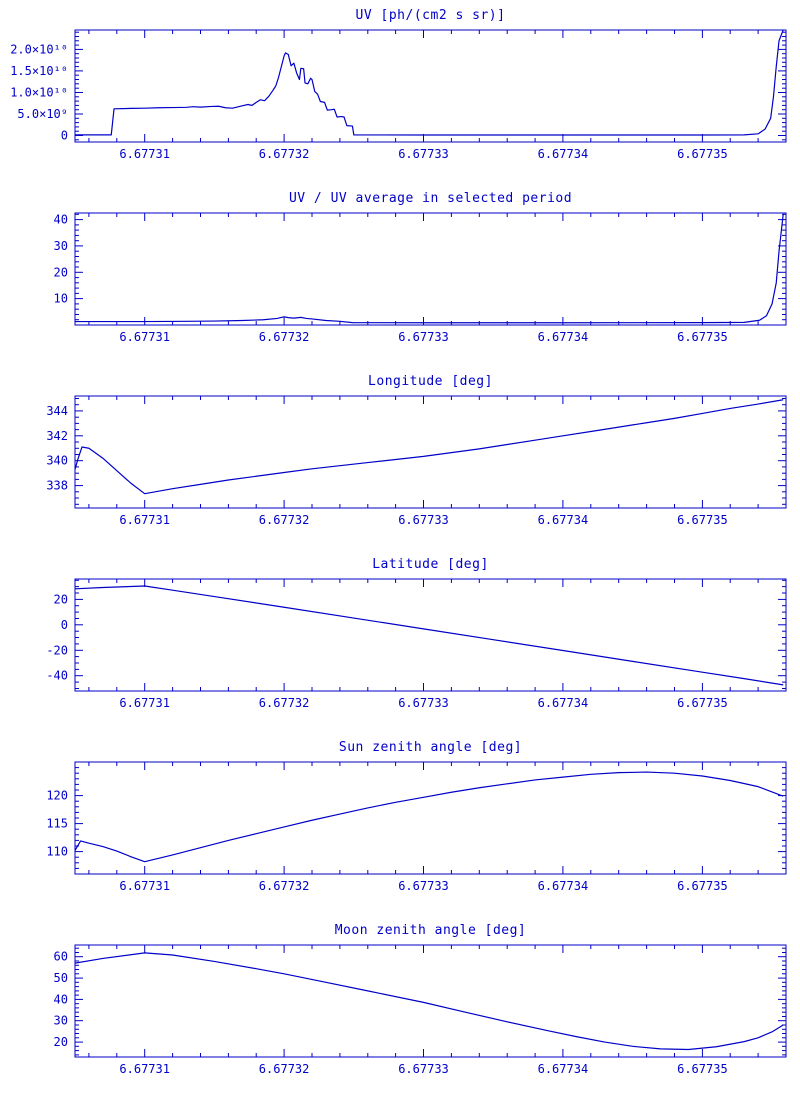 Image resolution: width=800 pixels, height=1100 pixels. What do you see at coordinates (430, 198) in the screenshot?
I see `chart-title-uv-ratio: UV / UV average in selected period` at bounding box center [430, 198].